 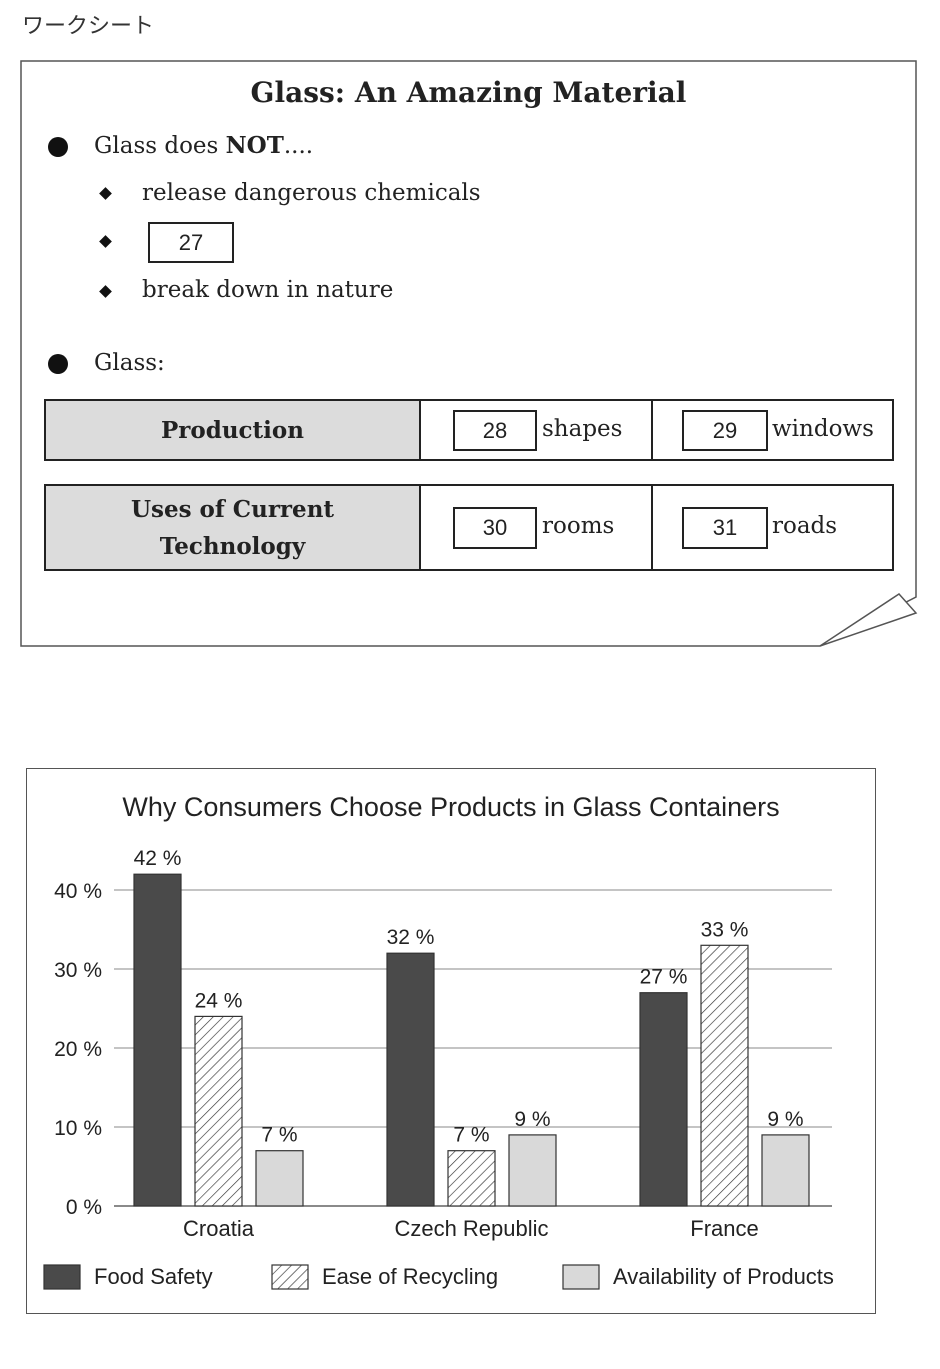 I want to click on bar-value-label: 42 %, so click(x=157, y=858).